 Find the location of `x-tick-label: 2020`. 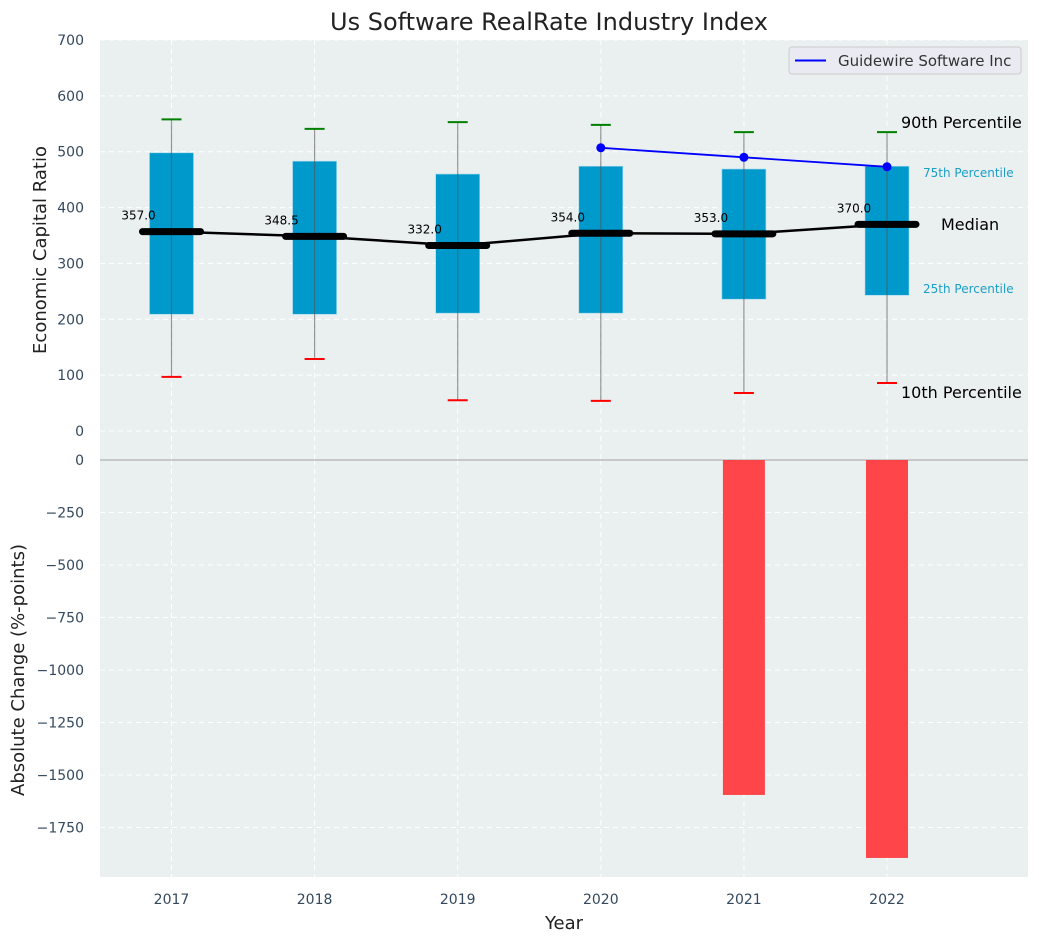

x-tick-label: 2020 is located at coordinates (601, 900).